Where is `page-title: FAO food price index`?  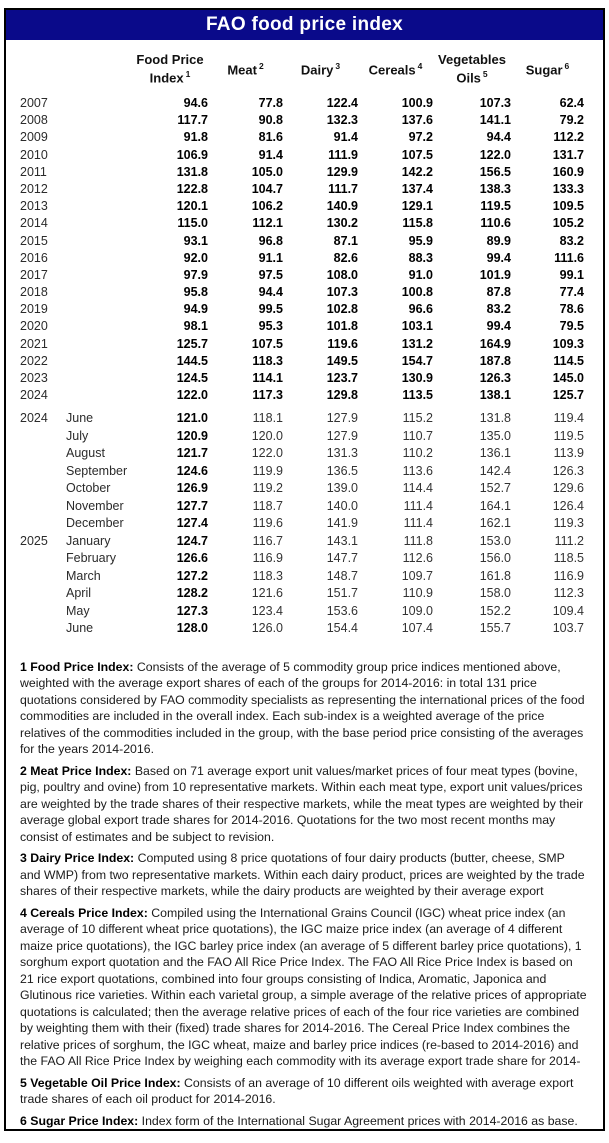
page-title: FAO food price index is located at coordinates (304, 24).